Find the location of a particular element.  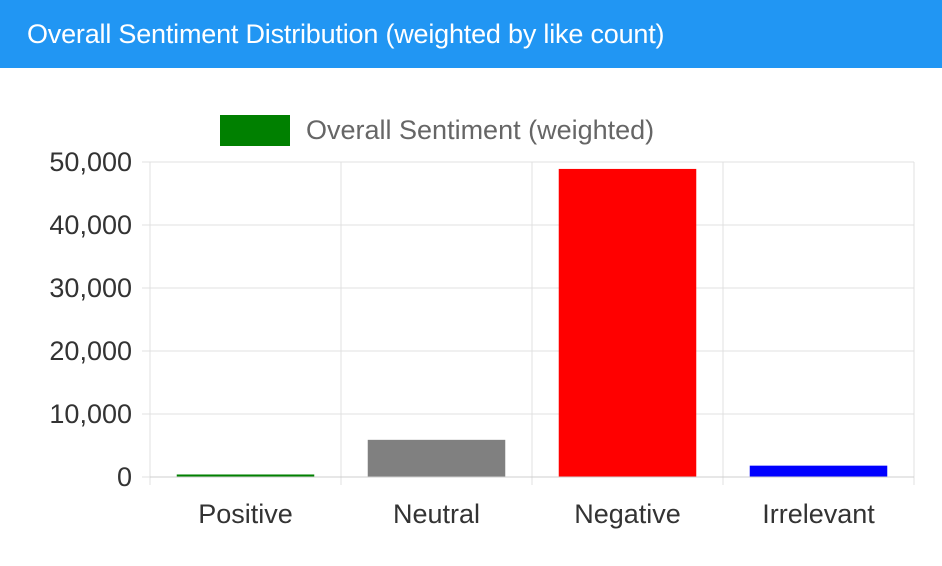

y-tick-label: 10,000 is located at coordinates (90, 414).